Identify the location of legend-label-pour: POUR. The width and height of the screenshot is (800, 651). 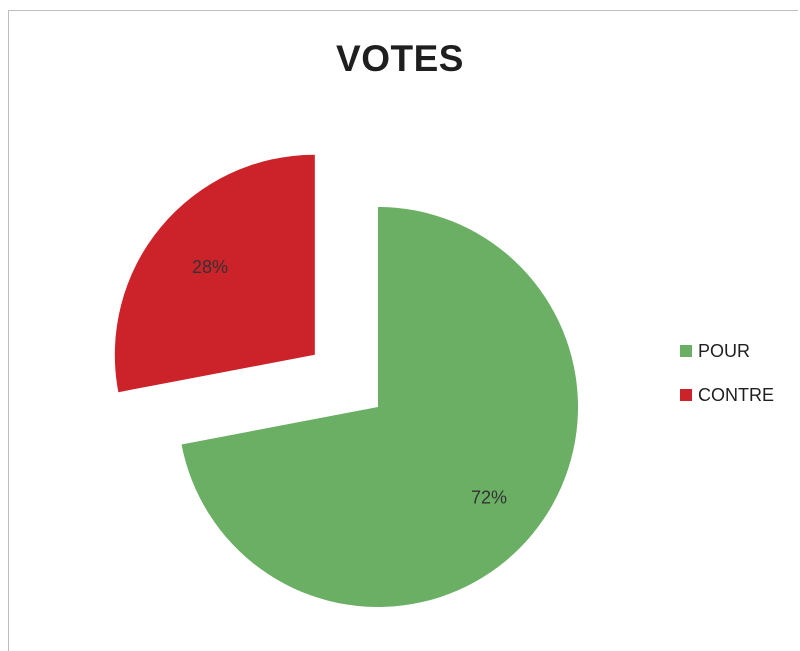
(724, 350).